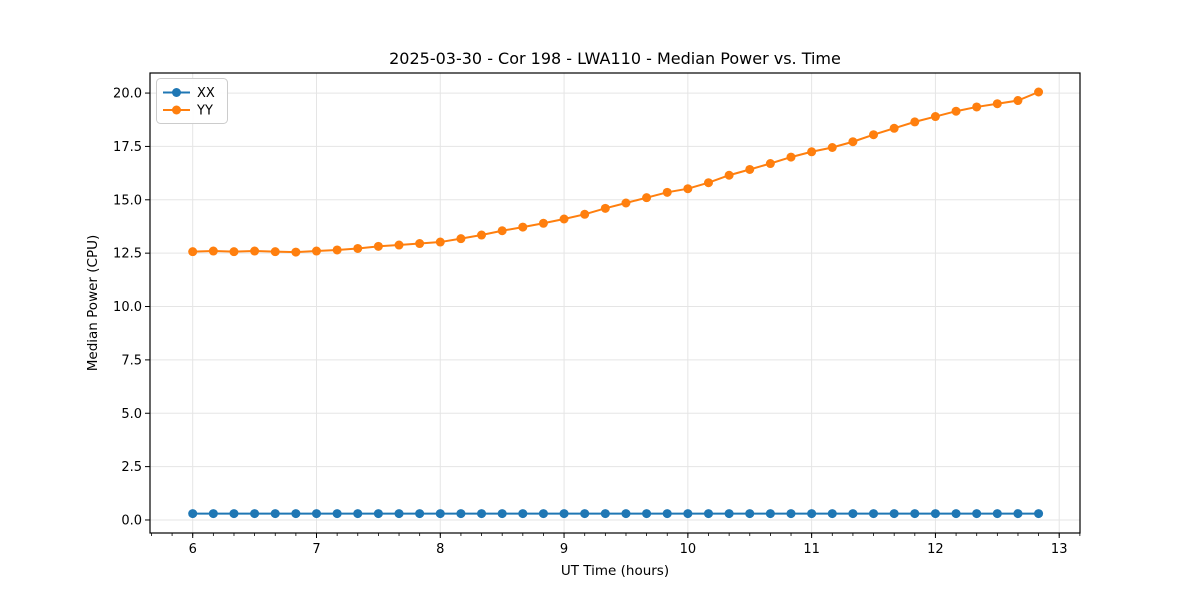 This screenshot has width=1200, height=604. What do you see at coordinates (127, 200) in the screenshot?
I see `y-tick-label: 15.0` at bounding box center [127, 200].